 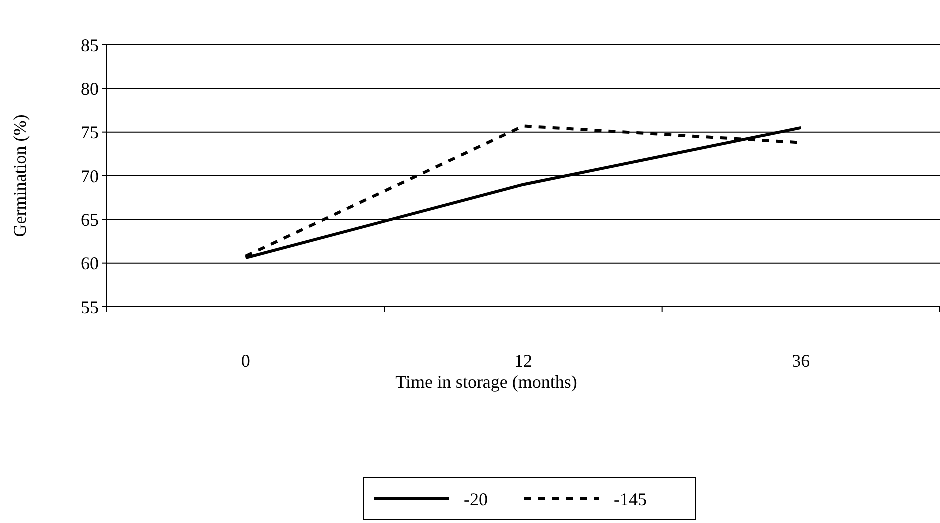 What do you see at coordinates (90, 307) in the screenshot?
I see `y-tick-label: 55` at bounding box center [90, 307].